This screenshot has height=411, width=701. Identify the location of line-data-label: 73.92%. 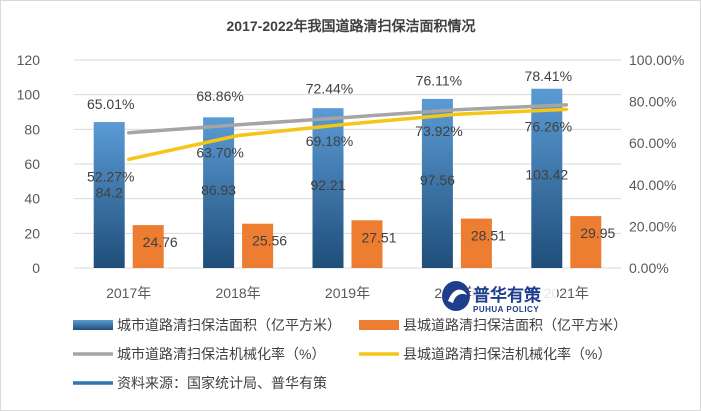
(438, 131).